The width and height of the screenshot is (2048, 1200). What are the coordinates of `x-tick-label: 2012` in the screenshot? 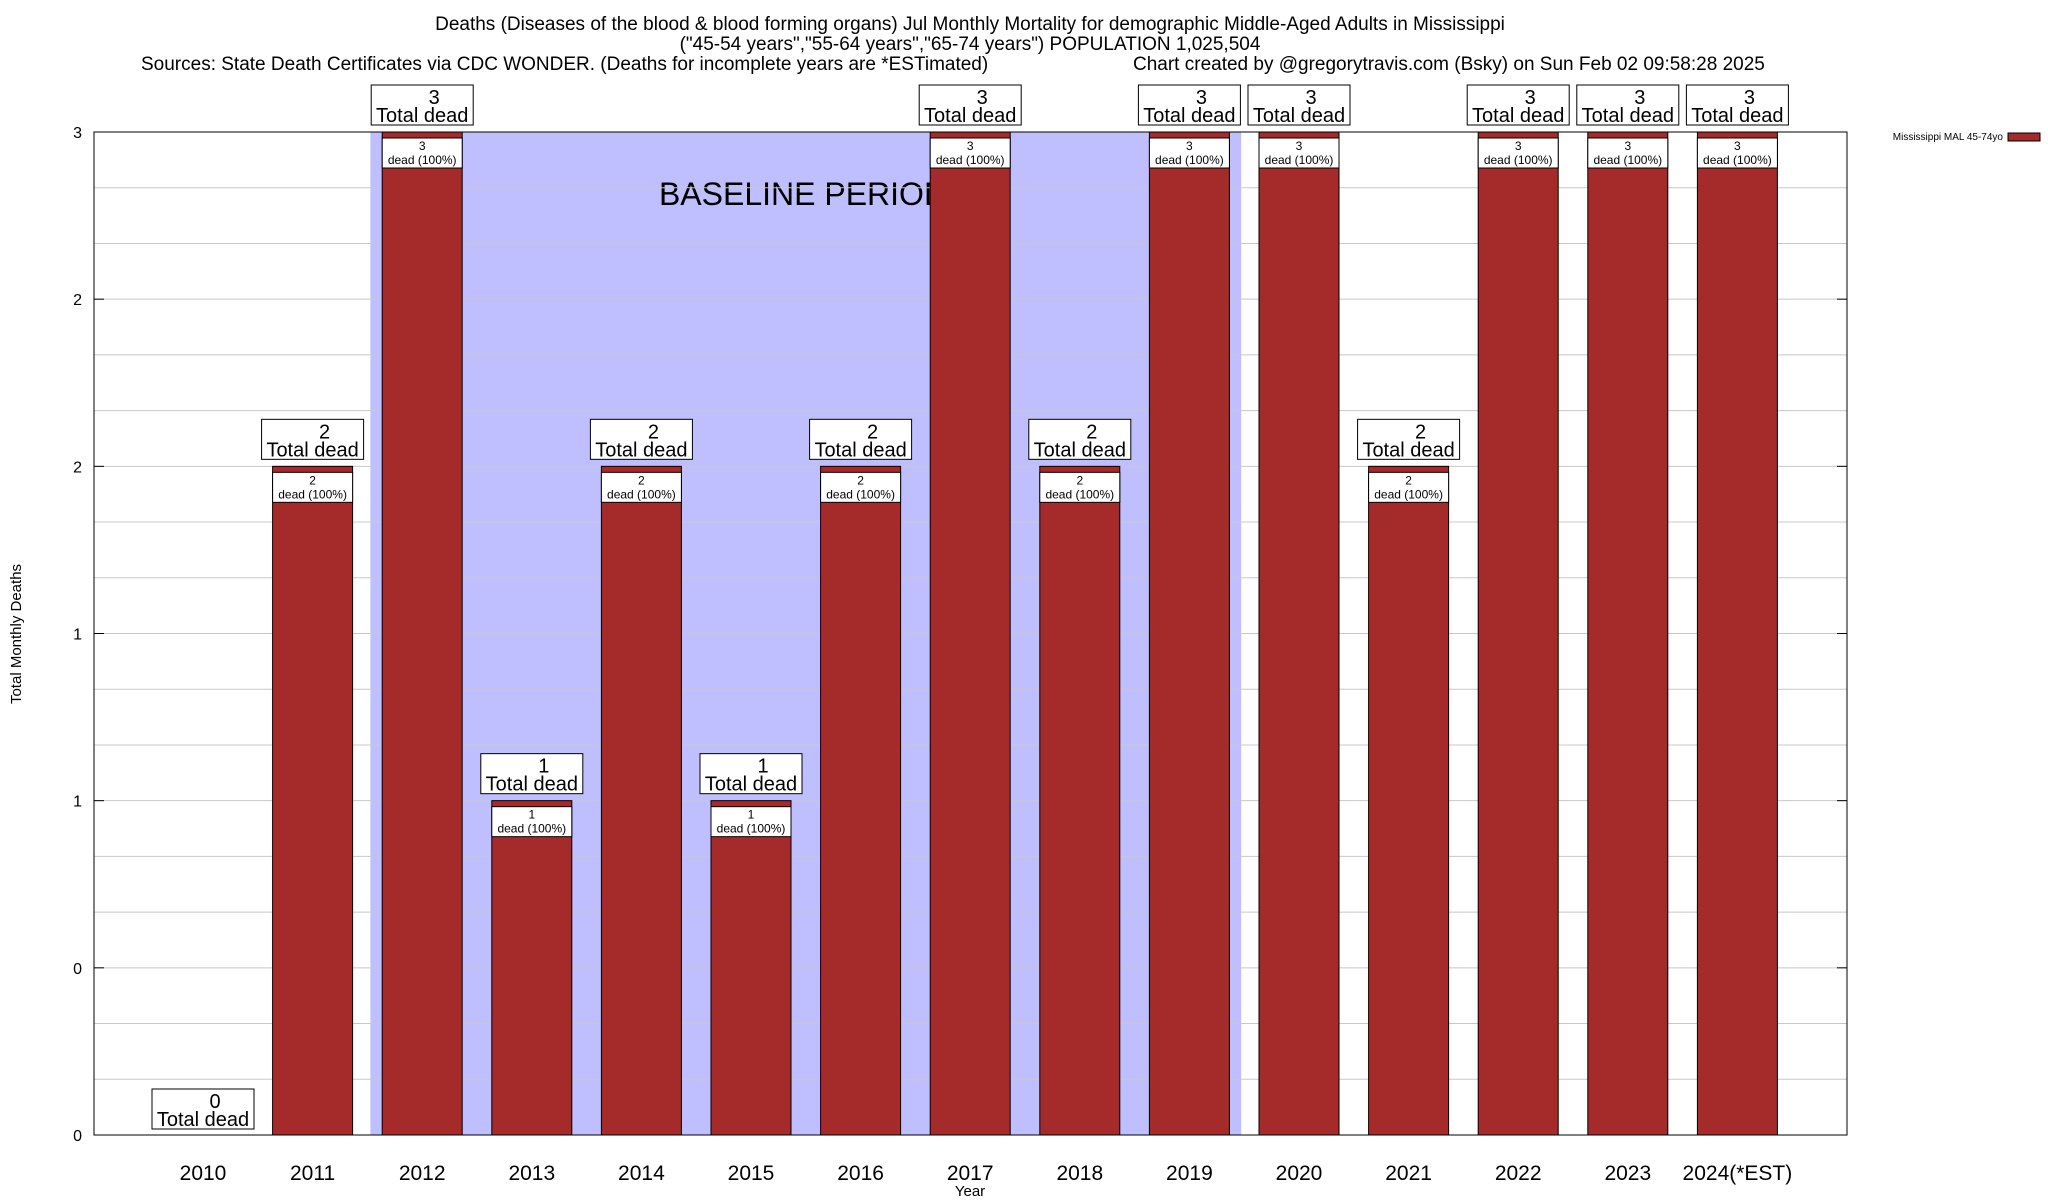 It's located at (422, 1173).